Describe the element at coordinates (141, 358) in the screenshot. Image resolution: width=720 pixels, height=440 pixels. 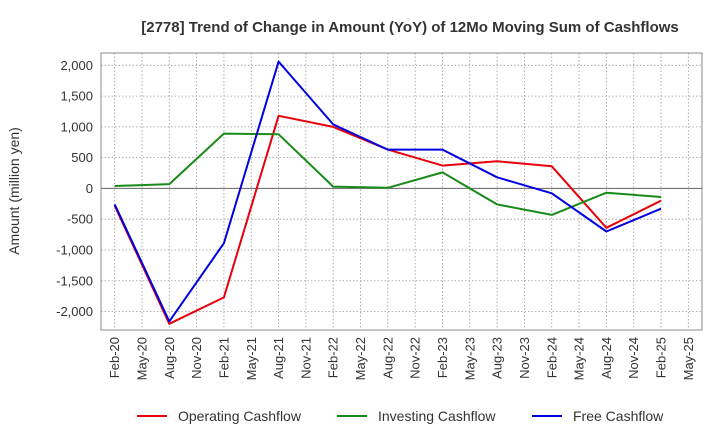
I see `x-tick-label: May-20` at that location.